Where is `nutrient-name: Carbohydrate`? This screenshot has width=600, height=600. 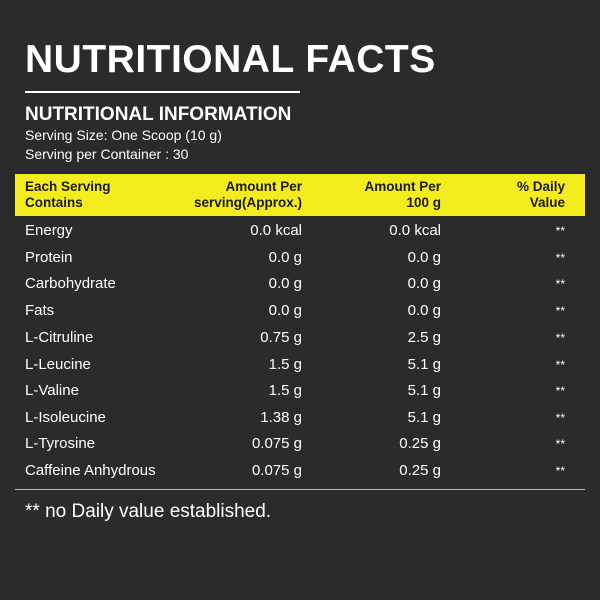 nutrient-name: Carbohydrate is located at coordinates (70, 283).